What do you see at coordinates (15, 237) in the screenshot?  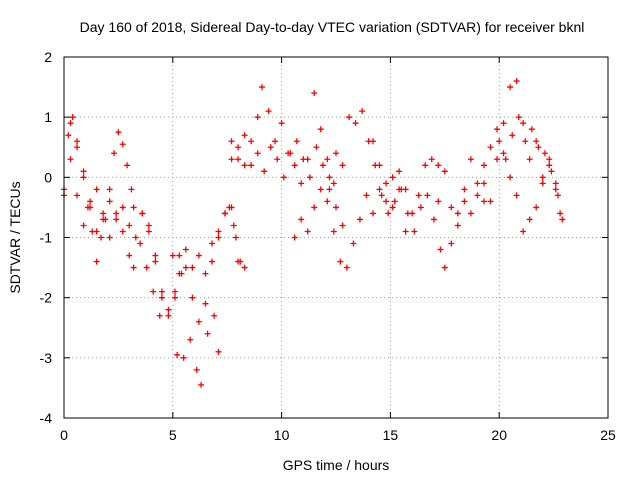 I see `y-axis-label: SDTVAR / TECUs` at bounding box center [15, 237].